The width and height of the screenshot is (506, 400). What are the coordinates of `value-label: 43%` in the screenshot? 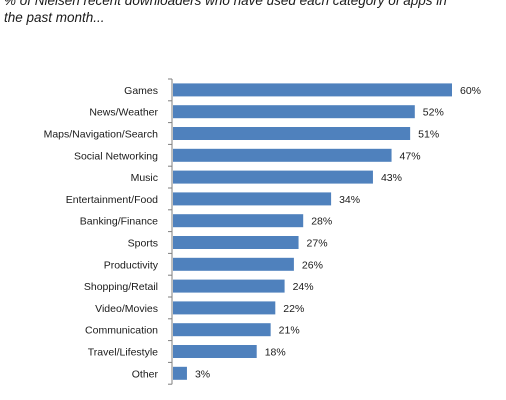 It's located at (391, 178).